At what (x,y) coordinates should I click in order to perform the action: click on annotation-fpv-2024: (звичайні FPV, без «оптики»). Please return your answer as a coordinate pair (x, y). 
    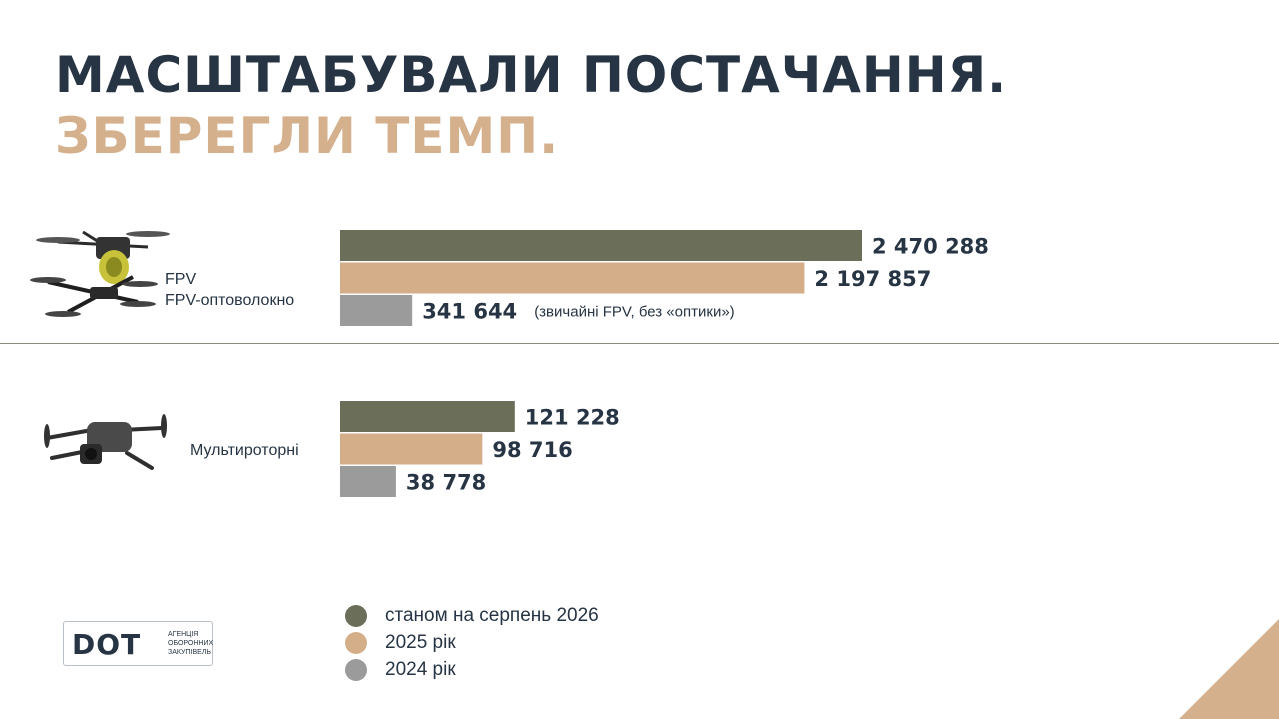
    Looking at the image, I should click on (634, 312).